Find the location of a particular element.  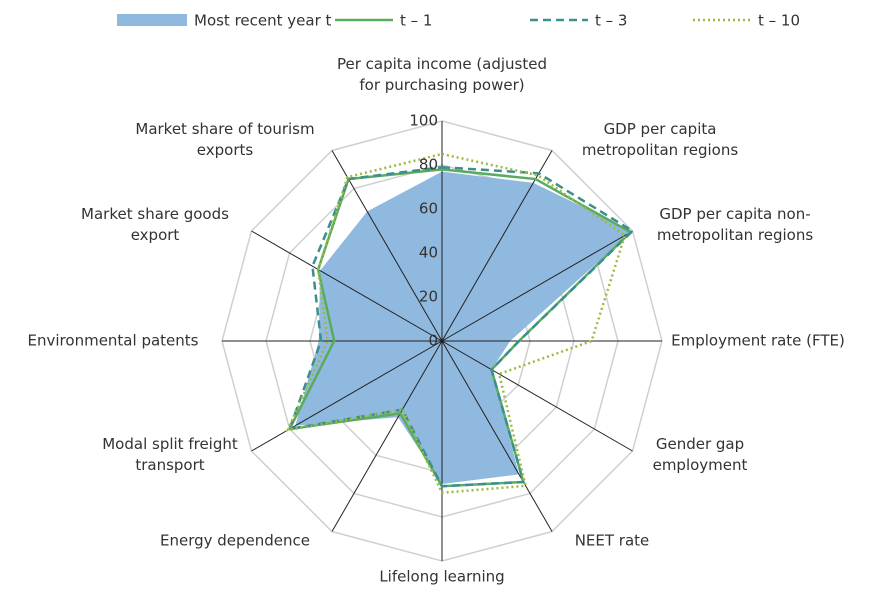

tick-label: 80 is located at coordinates (428, 165).